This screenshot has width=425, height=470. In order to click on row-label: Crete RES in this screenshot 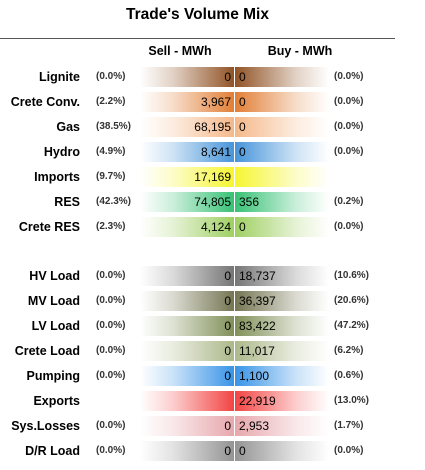, I will do `click(49, 227)`.